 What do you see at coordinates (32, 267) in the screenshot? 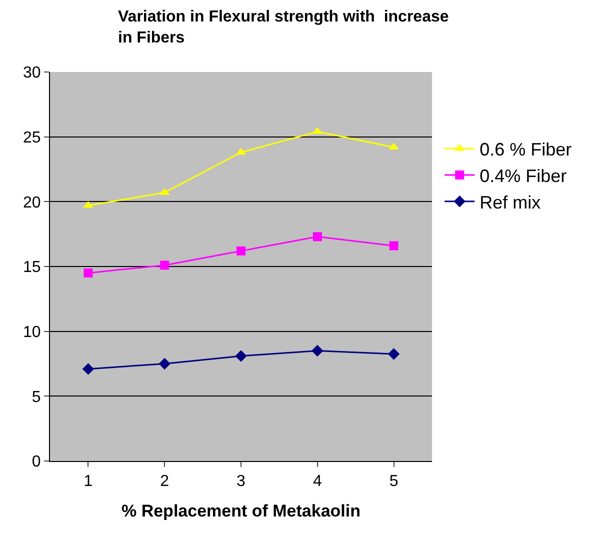
I see `y-tick-label: 15` at bounding box center [32, 267].